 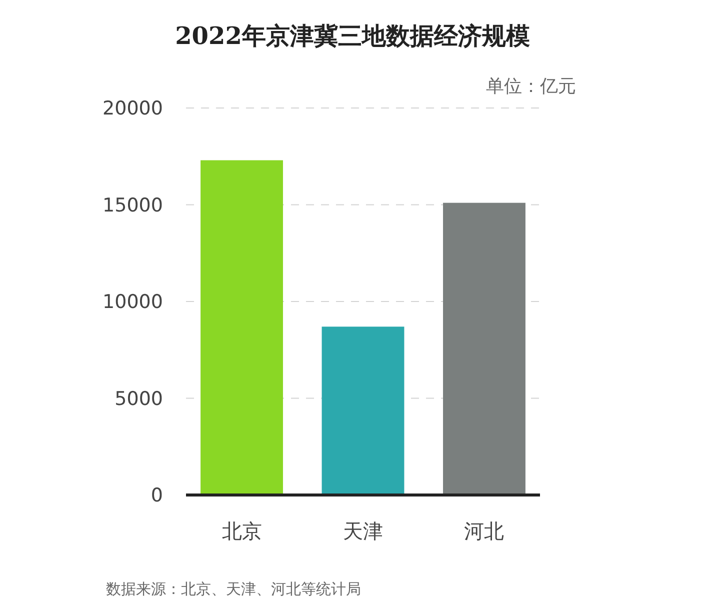 I want to click on text: 单位：亿元, so click(x=531, y=86).